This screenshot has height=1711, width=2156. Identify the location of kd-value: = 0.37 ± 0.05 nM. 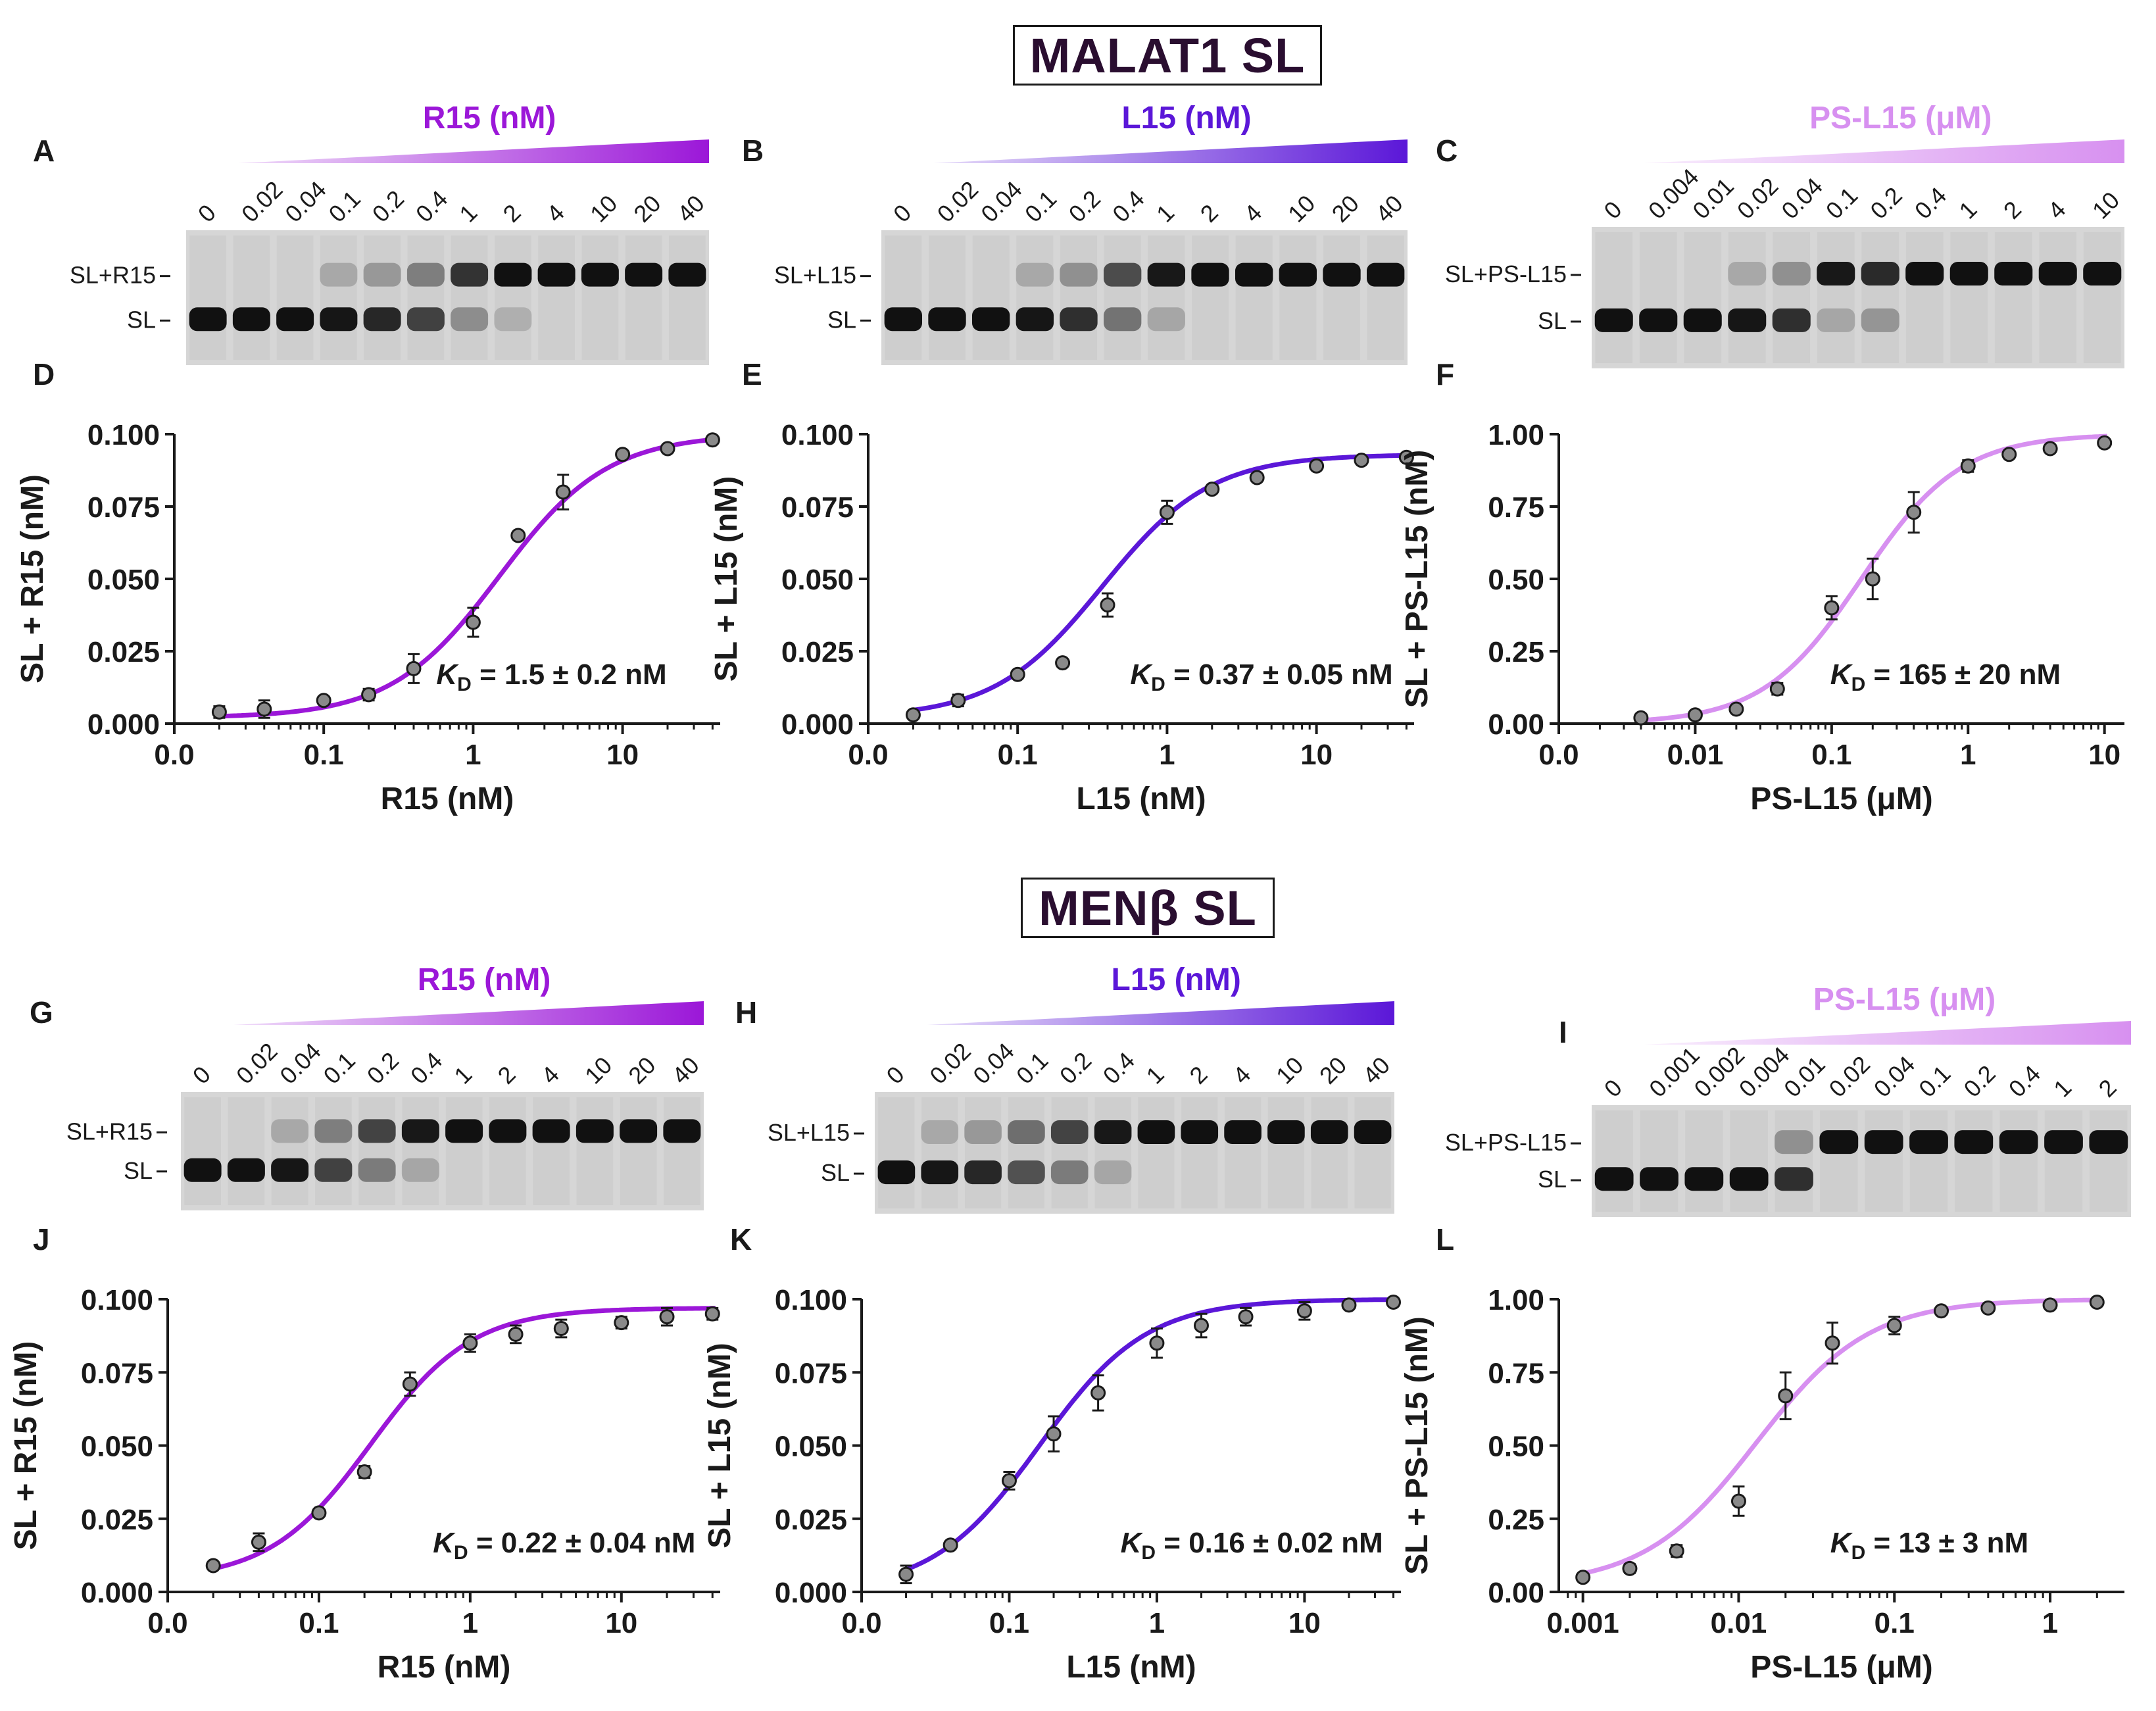
(1279, 674).